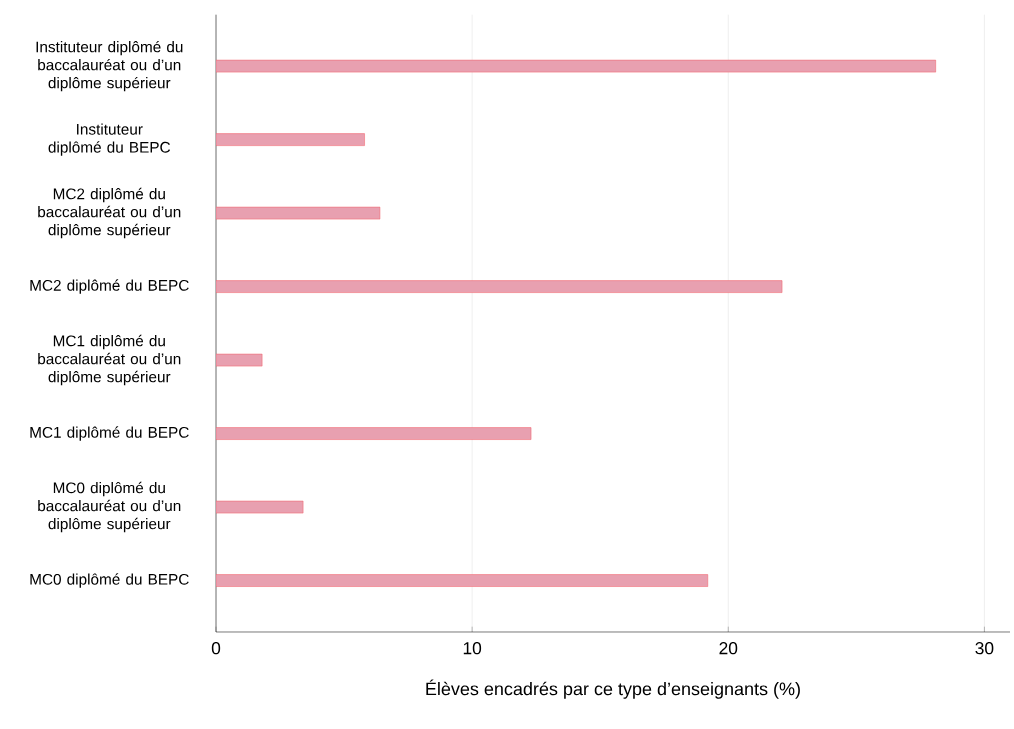 Image resolution: width=1014 pixels, height=729 pixels. What do you see at coordinates (109, 580) in the screenshot?
I see `y-tick-label: MC0 diplômé du BEPC` at bounding box center [109, 580].